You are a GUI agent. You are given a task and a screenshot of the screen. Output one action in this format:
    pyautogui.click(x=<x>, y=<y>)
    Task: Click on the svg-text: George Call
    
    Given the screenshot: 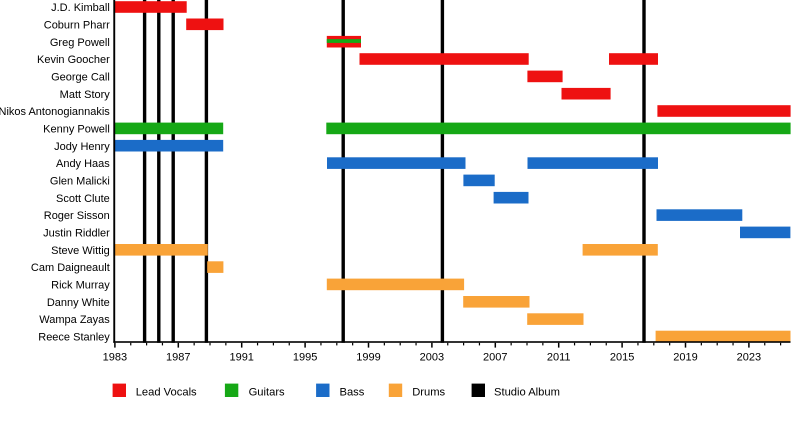 What is the action you would take?
    pyautogui.click(x=80, y=78)
    